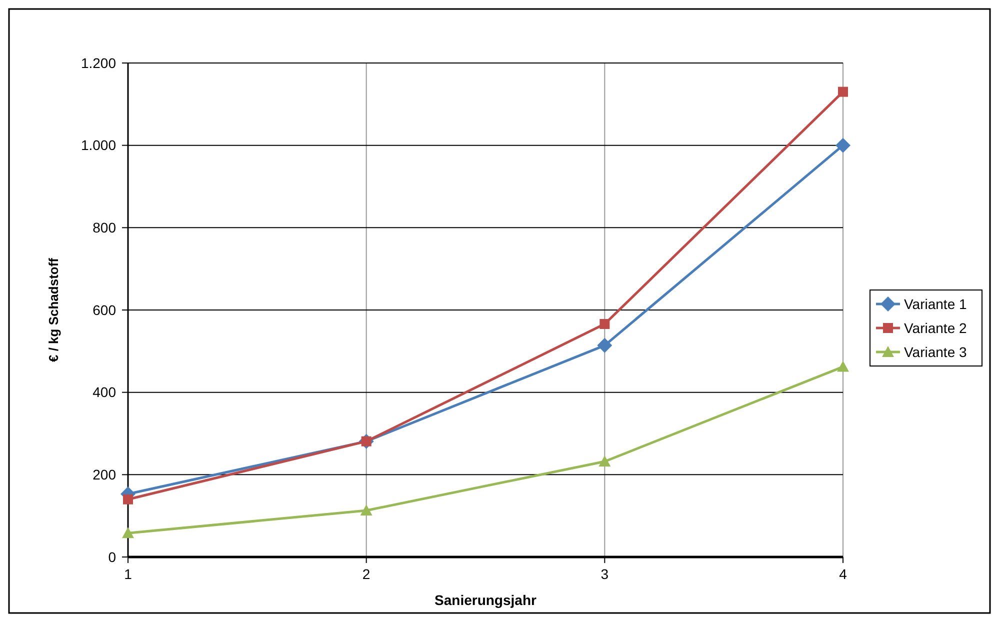  I want to click on legend-label: Variante 1, so click(935, 304).